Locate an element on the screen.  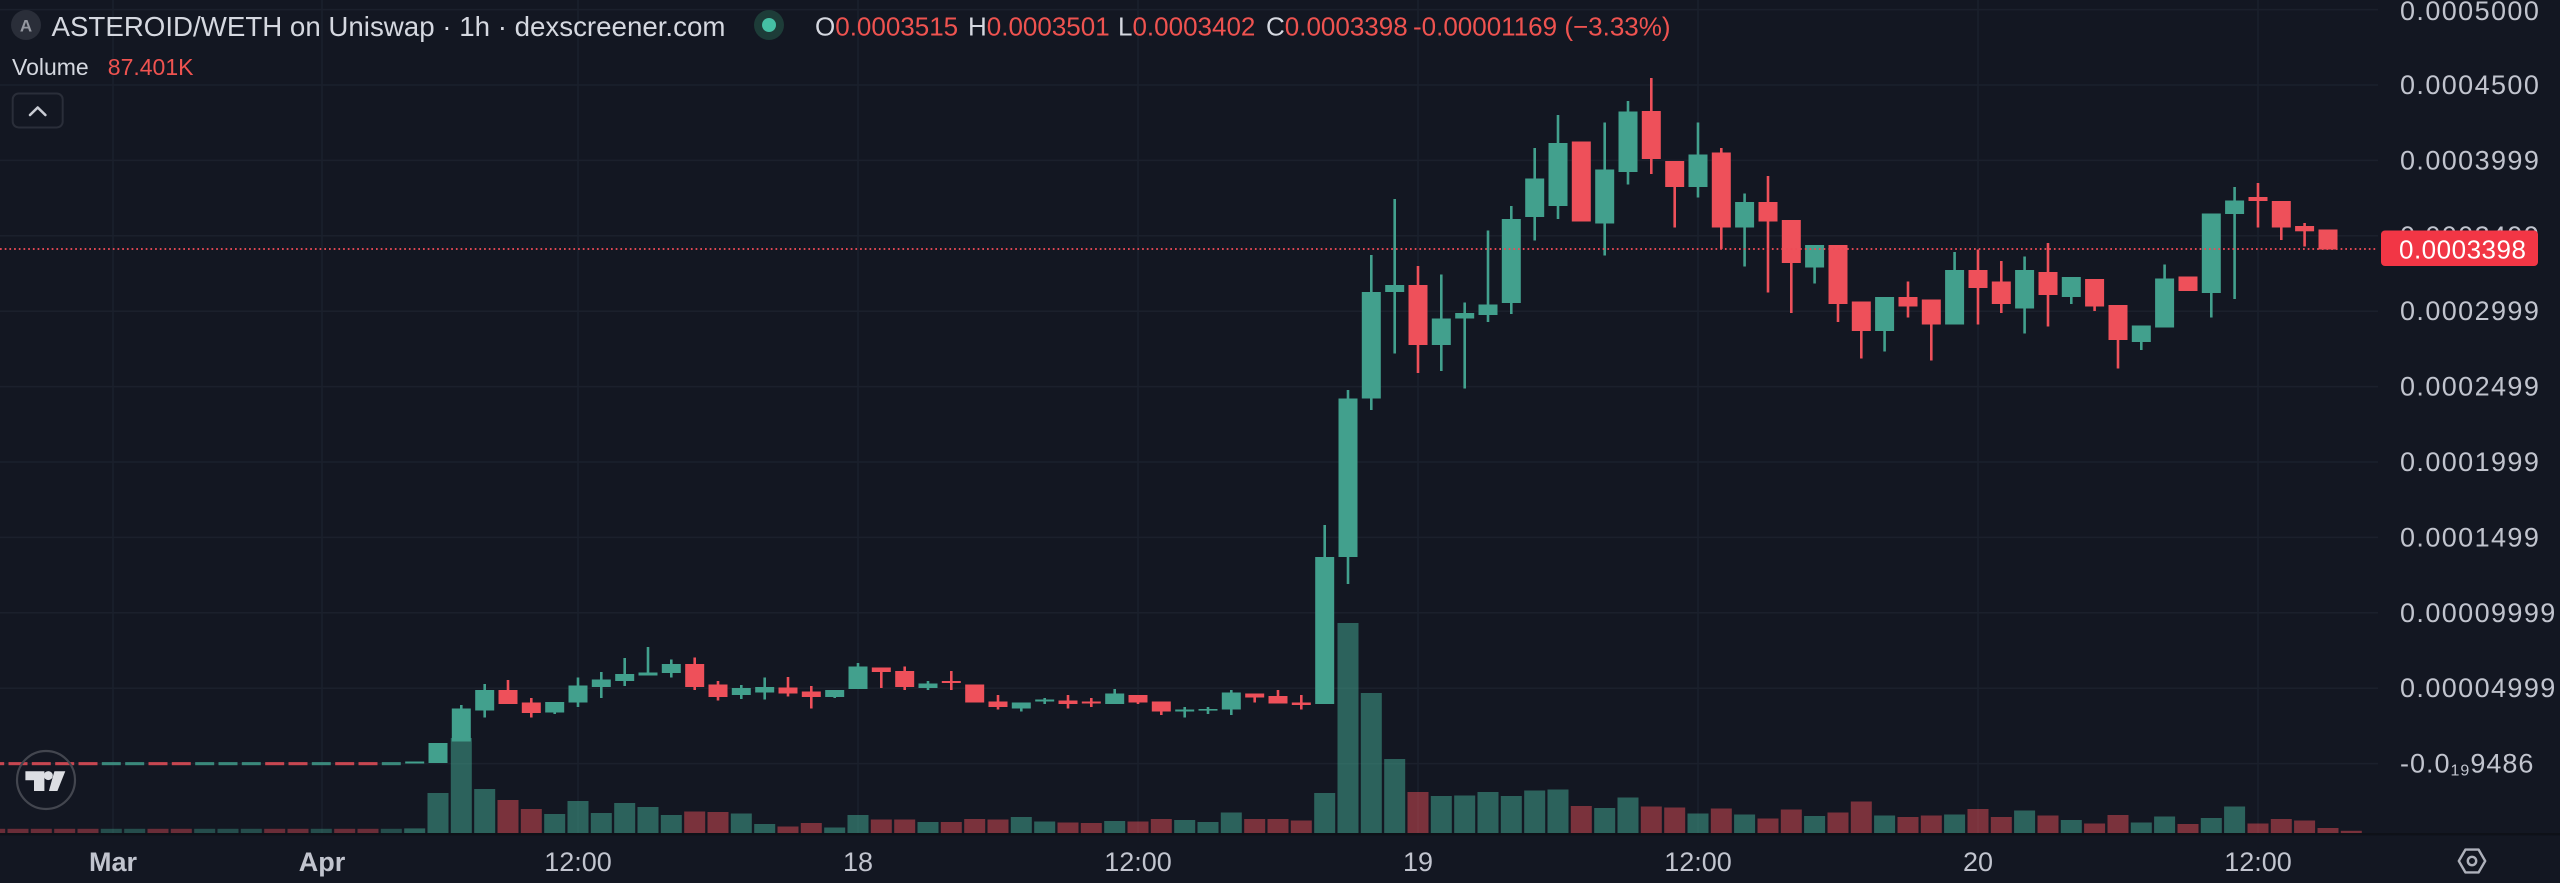
svg-text: 0.00004999 is located at coordinates (2478, 688).